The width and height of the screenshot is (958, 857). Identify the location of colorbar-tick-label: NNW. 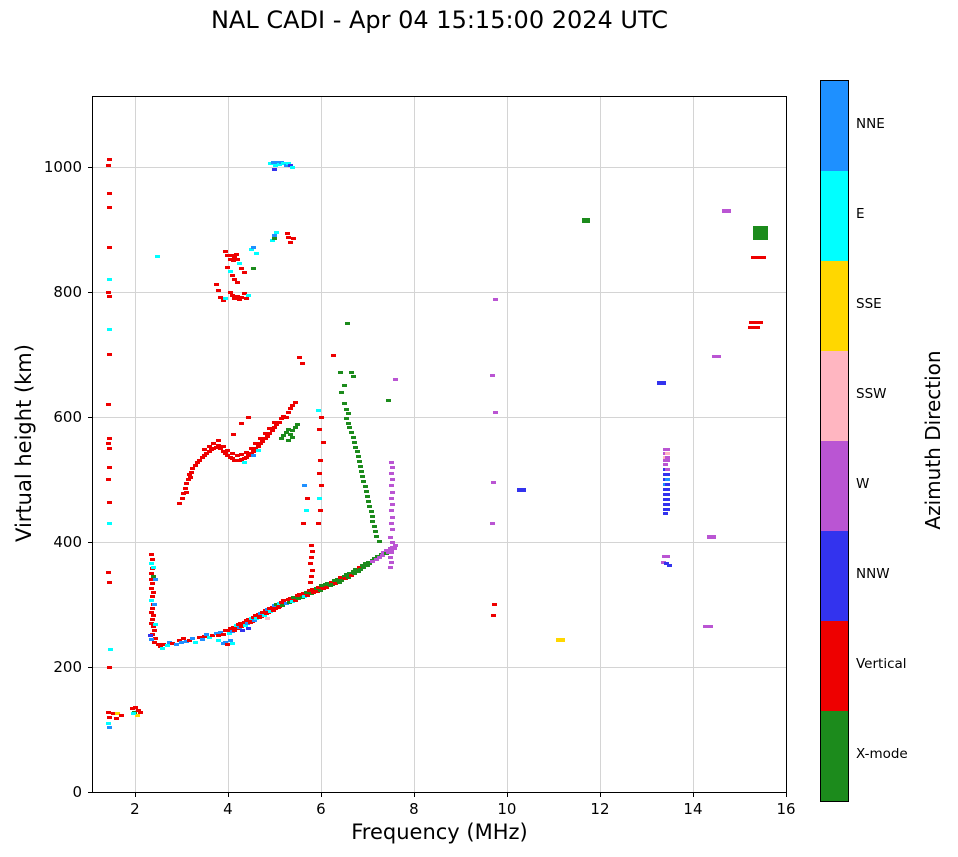
(873, 574).